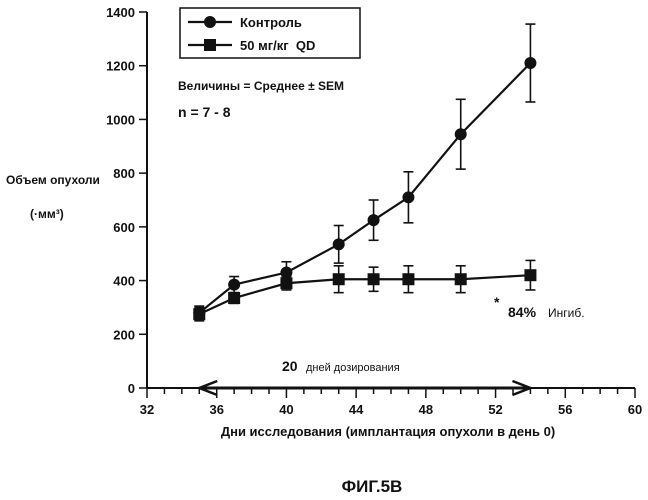 The width and height of the screenshot is (648, 500). What do you see at coordinates (522, 388) in the screenshot?
I see `dosing-arrowhead-right` at bounding box center [522, 388].